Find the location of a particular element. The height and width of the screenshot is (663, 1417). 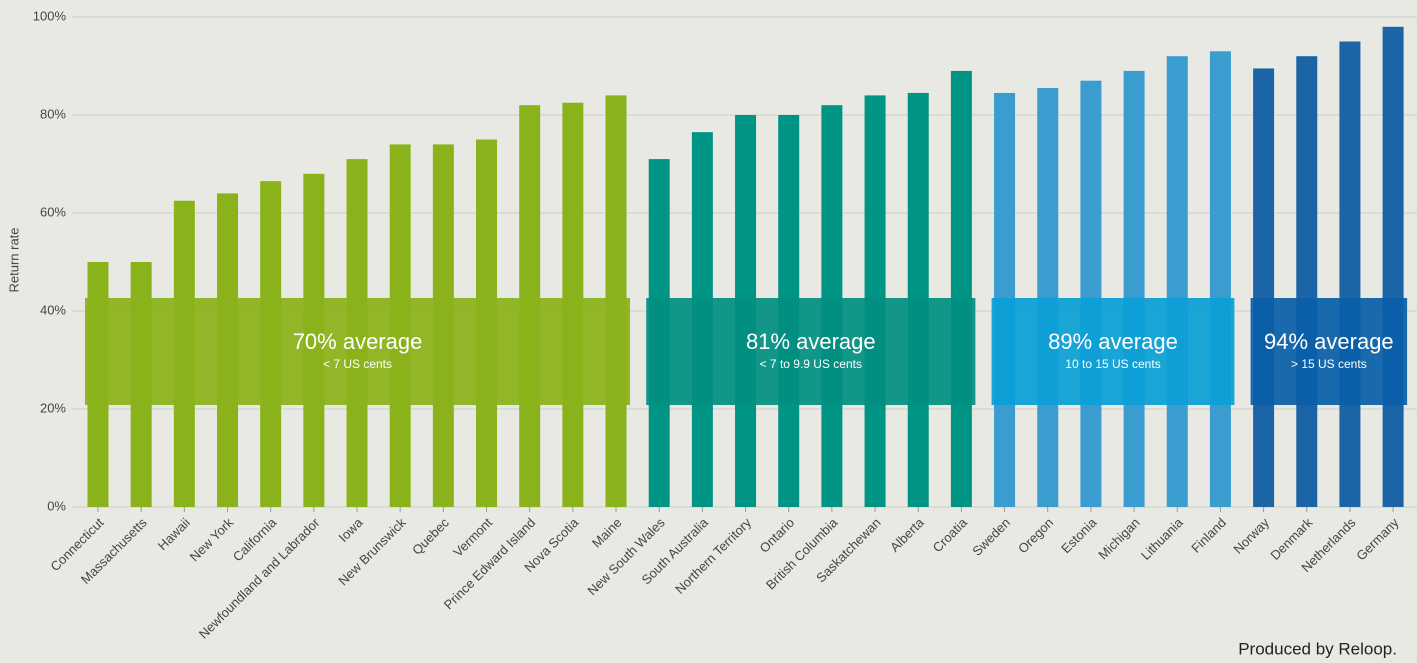

footer: Produced by Reloop. is located at coordinates (1317, 648).